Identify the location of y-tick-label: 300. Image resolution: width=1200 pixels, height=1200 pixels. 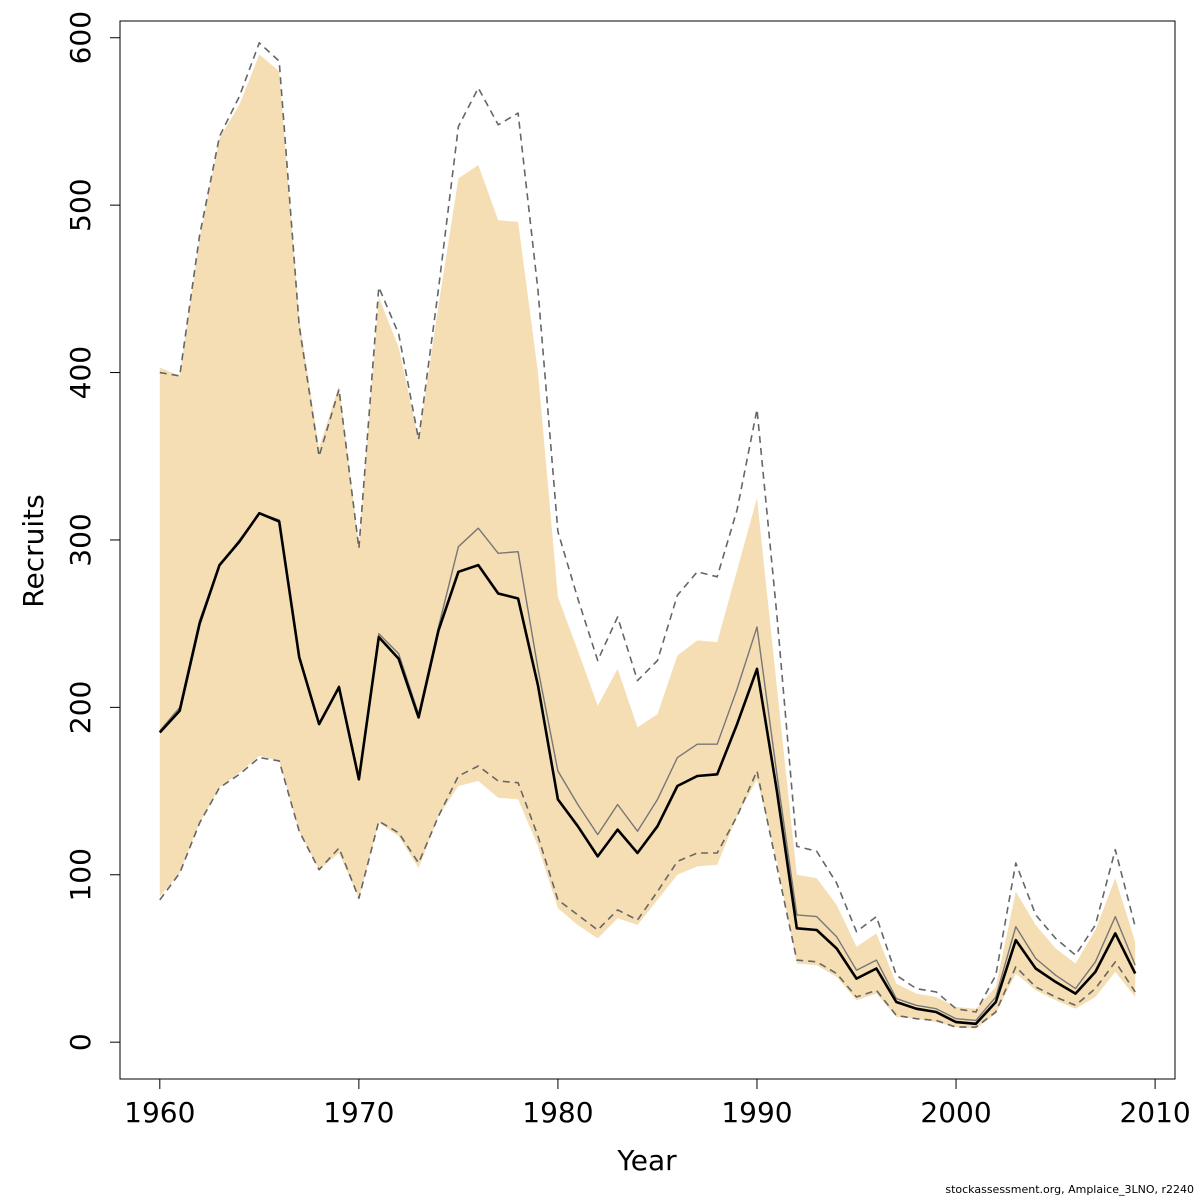
(80, 539).